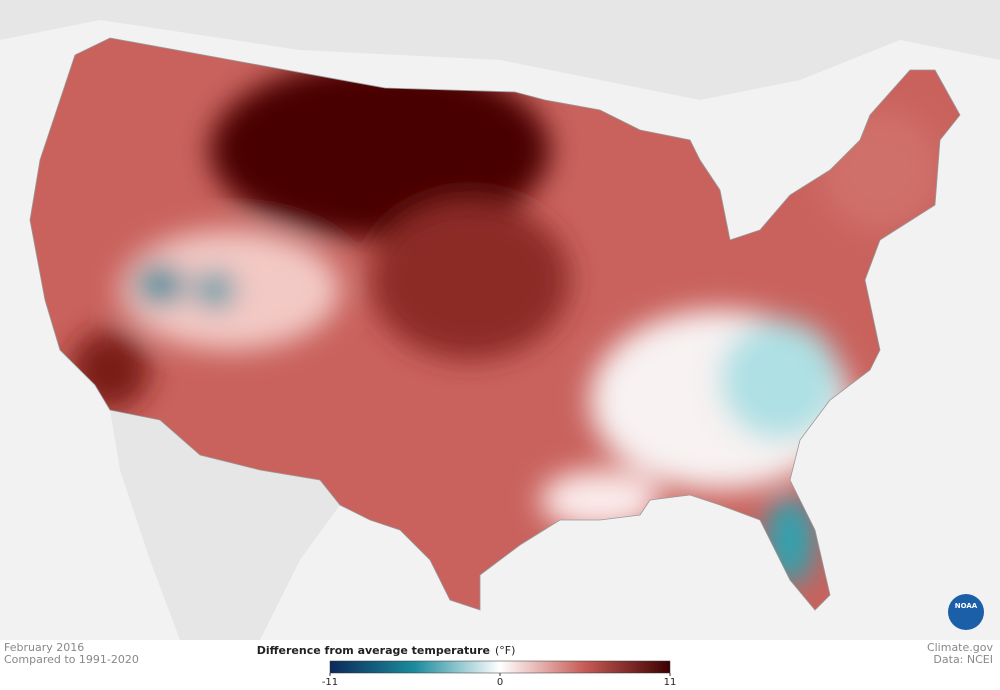 The image size is (1000, 690). Describe the element at coordinates (225, 525) in the screenshot. I see `mexico` at that location.